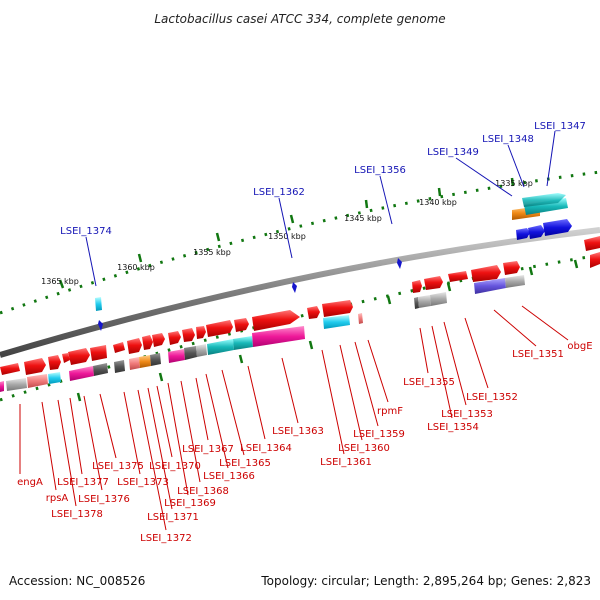 This screenshot has width=600, height=600. What do you see at coordinates (380, 170) in the screenshot?
I see `gene-label-lsei-1356: LSEI_1356` at bounding box center [380, 170].